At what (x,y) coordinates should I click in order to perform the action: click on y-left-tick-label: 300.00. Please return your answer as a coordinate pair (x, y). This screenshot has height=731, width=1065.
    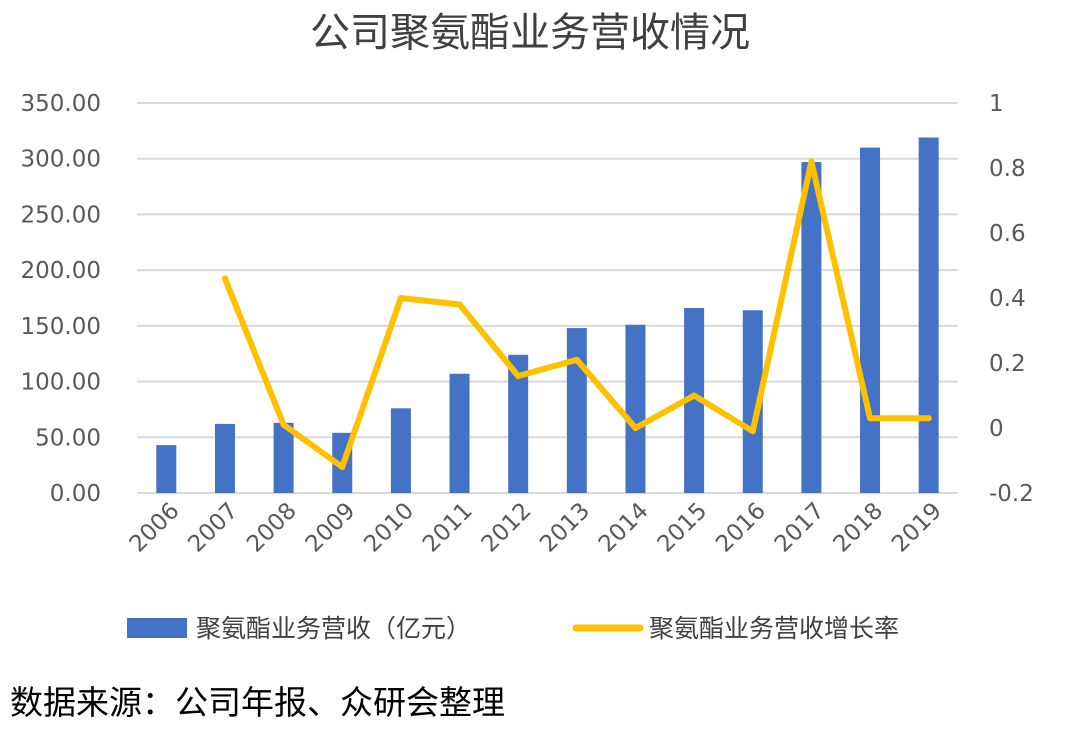
    Looking at the image, I should click on (61, 160).